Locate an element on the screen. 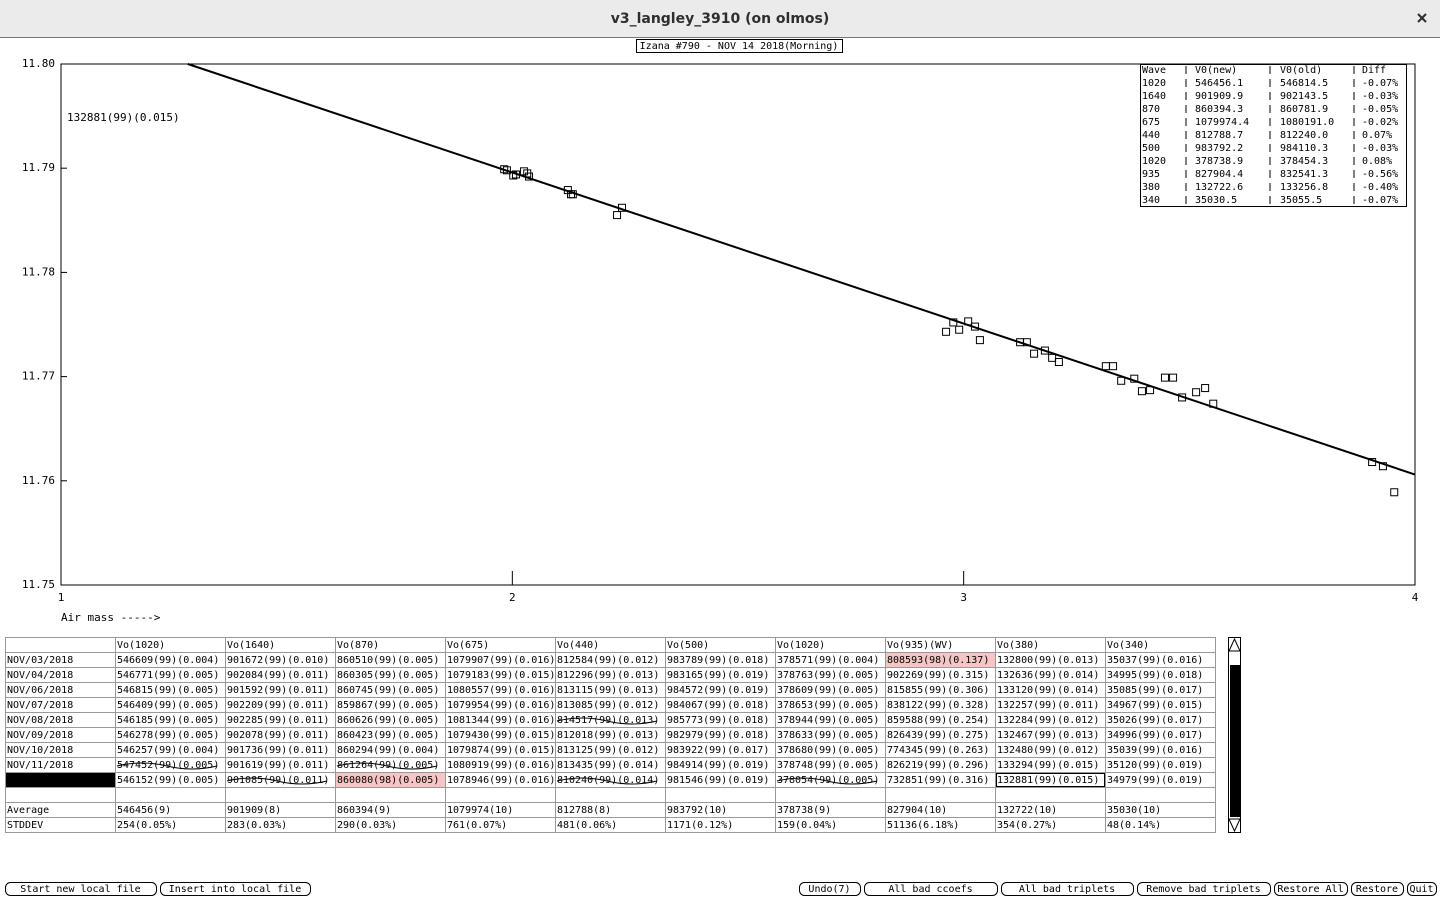 This screenshot has width=1440, height=900. table-cell-text: 901619(99)(0.011) is located at coordinates (278, 765).